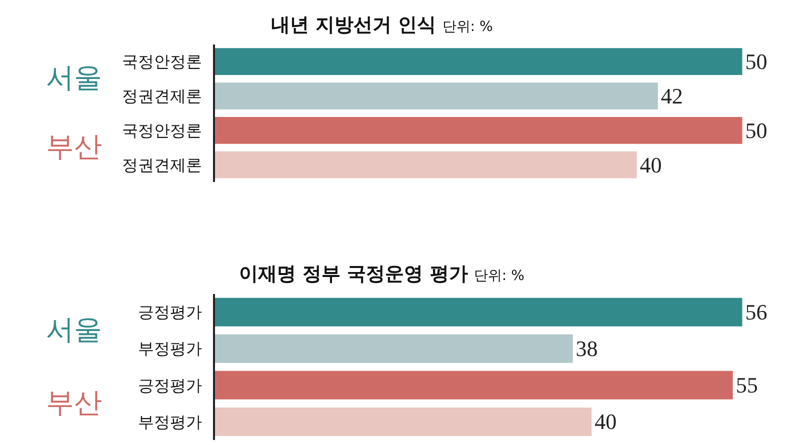 The height and width of the screenshot is (445, 800). Describe the element at coordinates (747, 385) in the screenshot. I see `data-label: 55` at that location.